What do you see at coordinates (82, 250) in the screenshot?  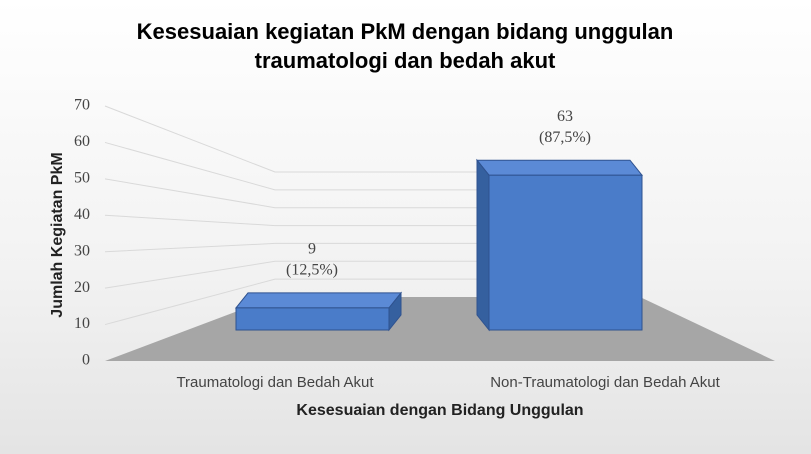 I see `y-tick-label: 30` at bounding box center [82, 250].